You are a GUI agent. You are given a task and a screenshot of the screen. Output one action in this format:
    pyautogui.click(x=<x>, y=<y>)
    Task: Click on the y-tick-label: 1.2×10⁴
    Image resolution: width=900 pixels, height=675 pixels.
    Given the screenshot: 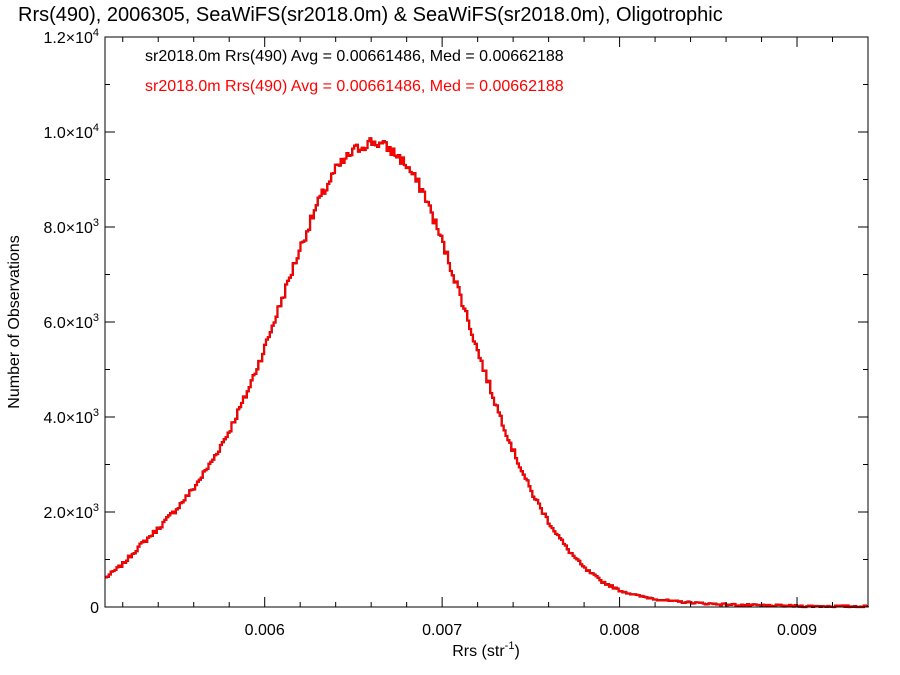 What is the action you would take?
    pyautogui.click(x=71, y=37)
    